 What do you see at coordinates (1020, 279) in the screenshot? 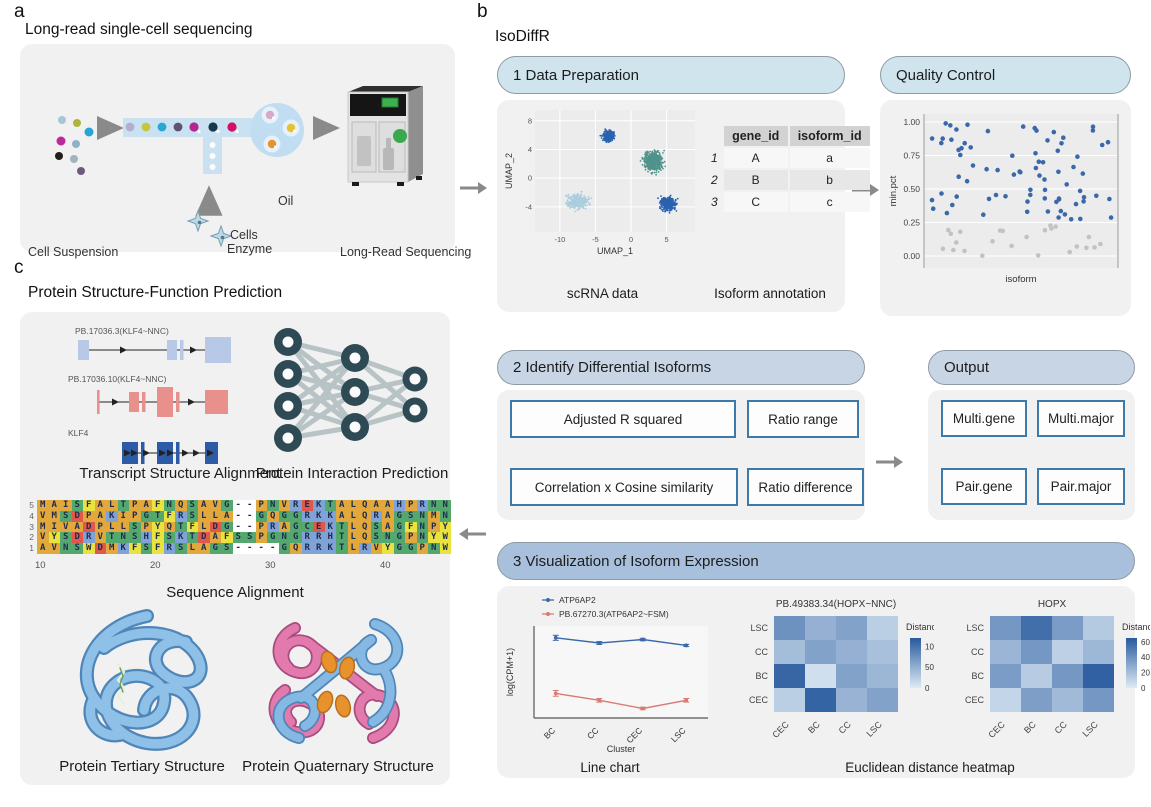
I see `svg-text: isoform` at bounding box center [1020, 279].